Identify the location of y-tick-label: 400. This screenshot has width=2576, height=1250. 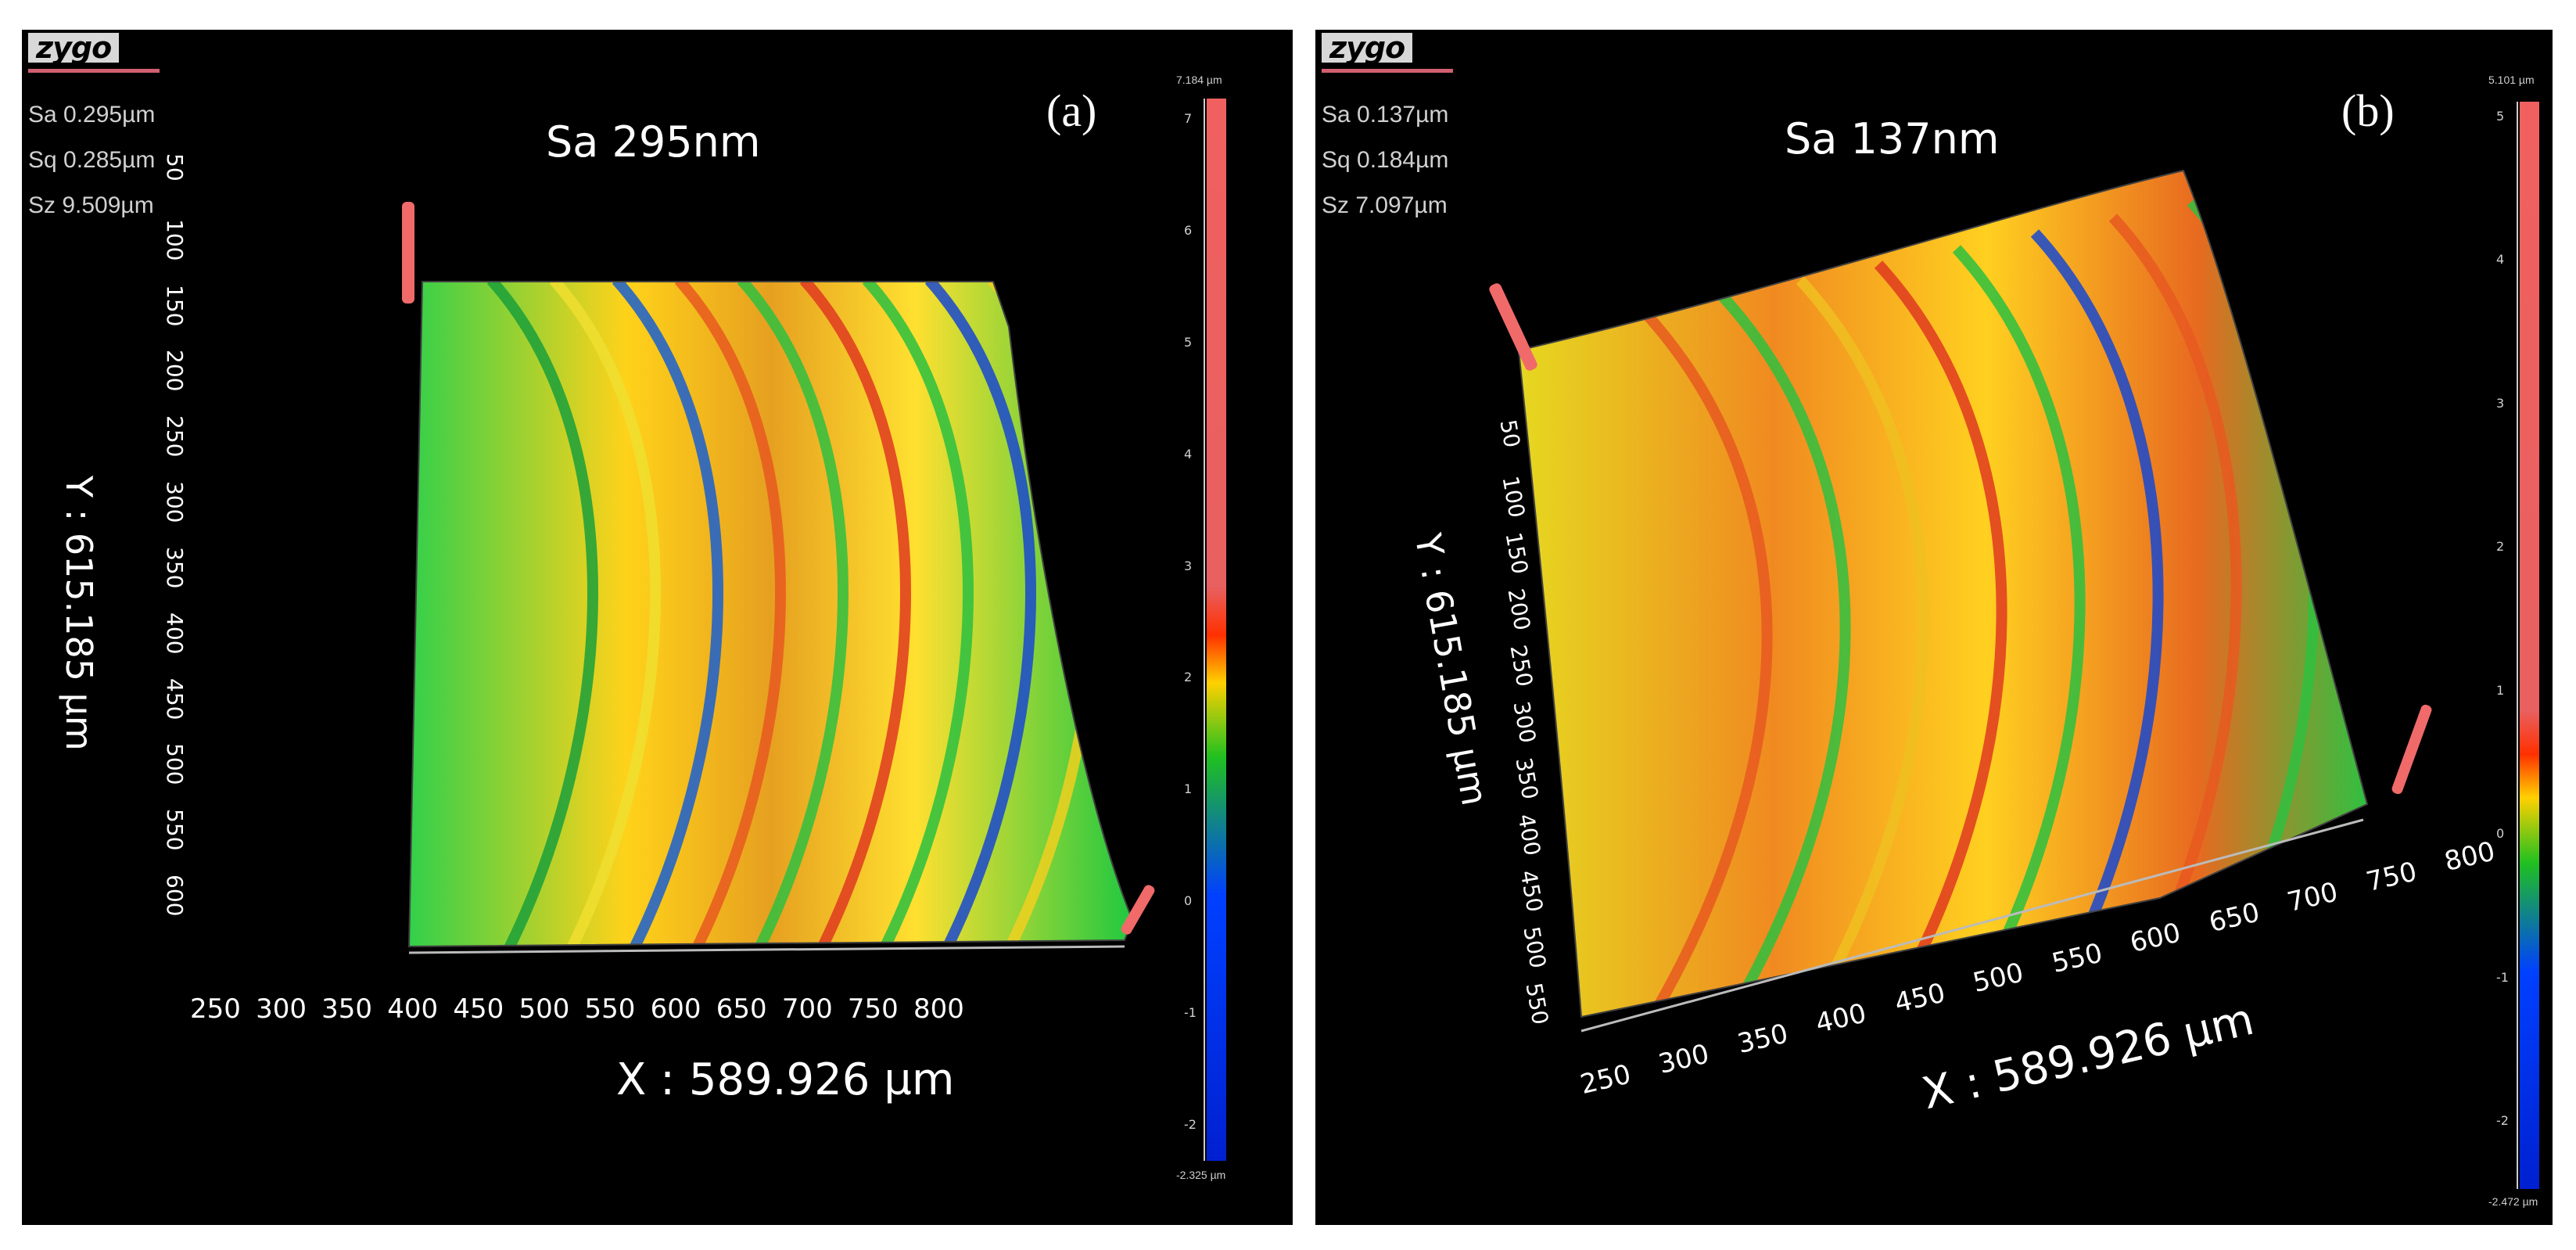
(175, 633).